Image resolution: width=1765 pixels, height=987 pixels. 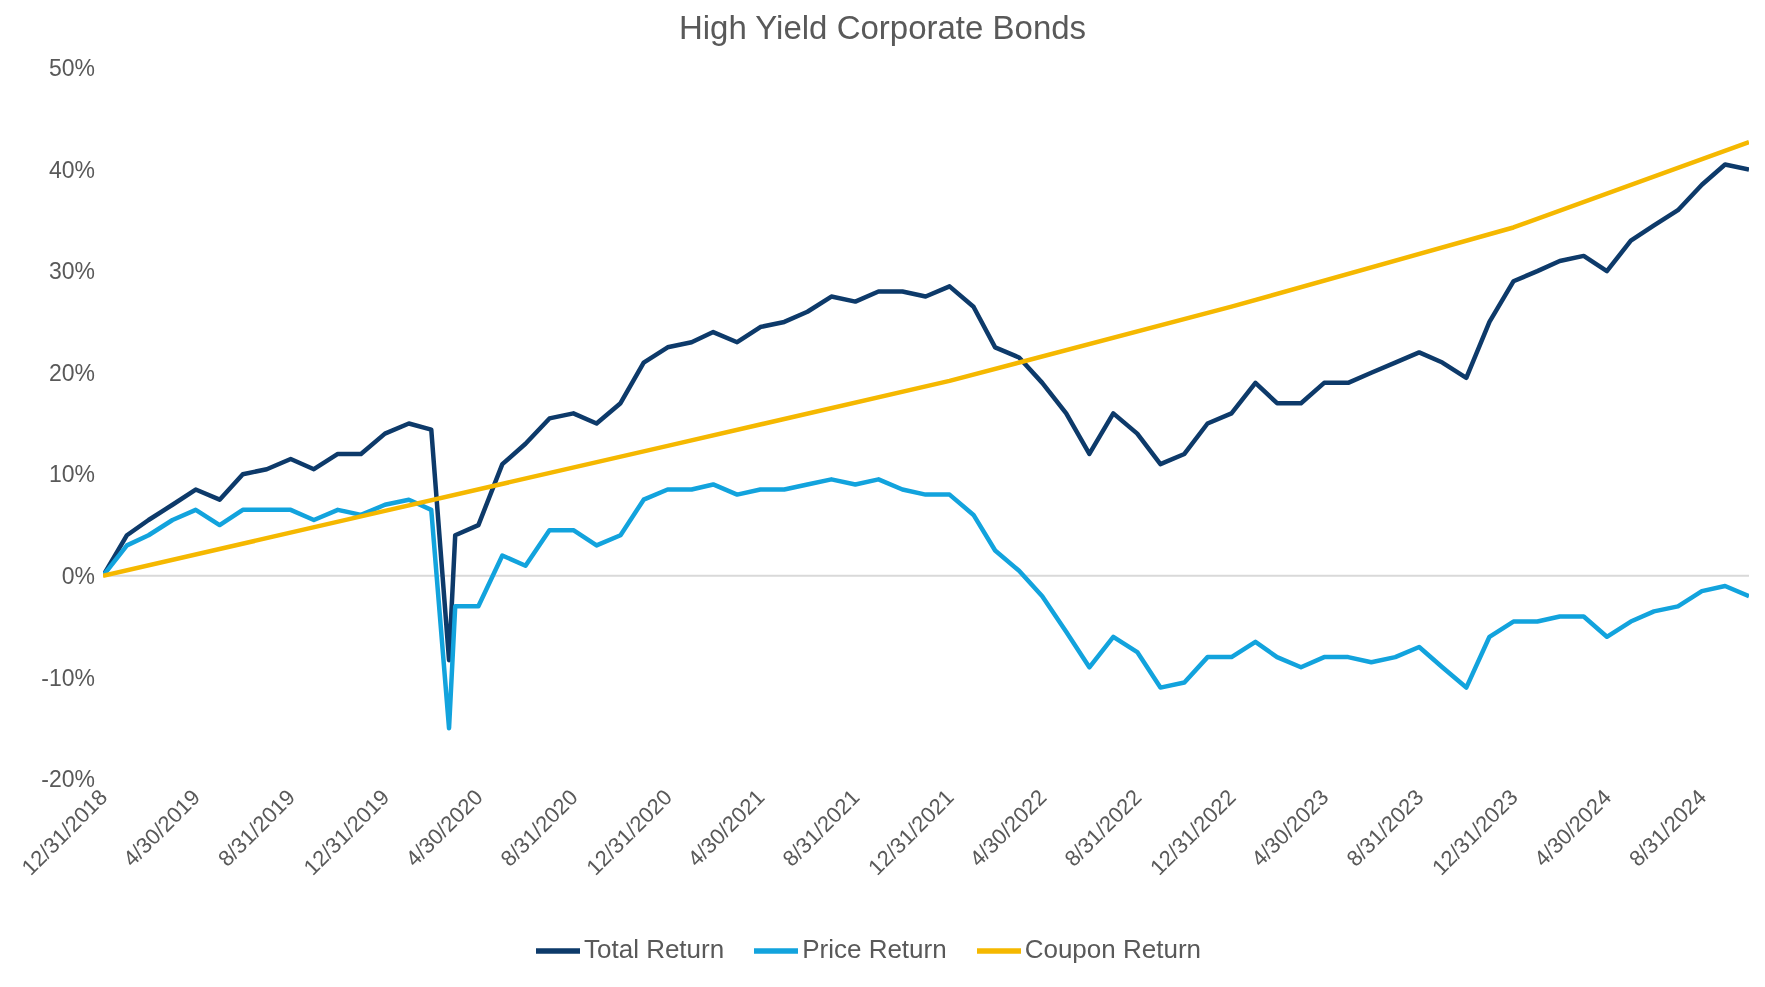 I want to click on y-tick-label: -10%, so click(x=68, y=677).